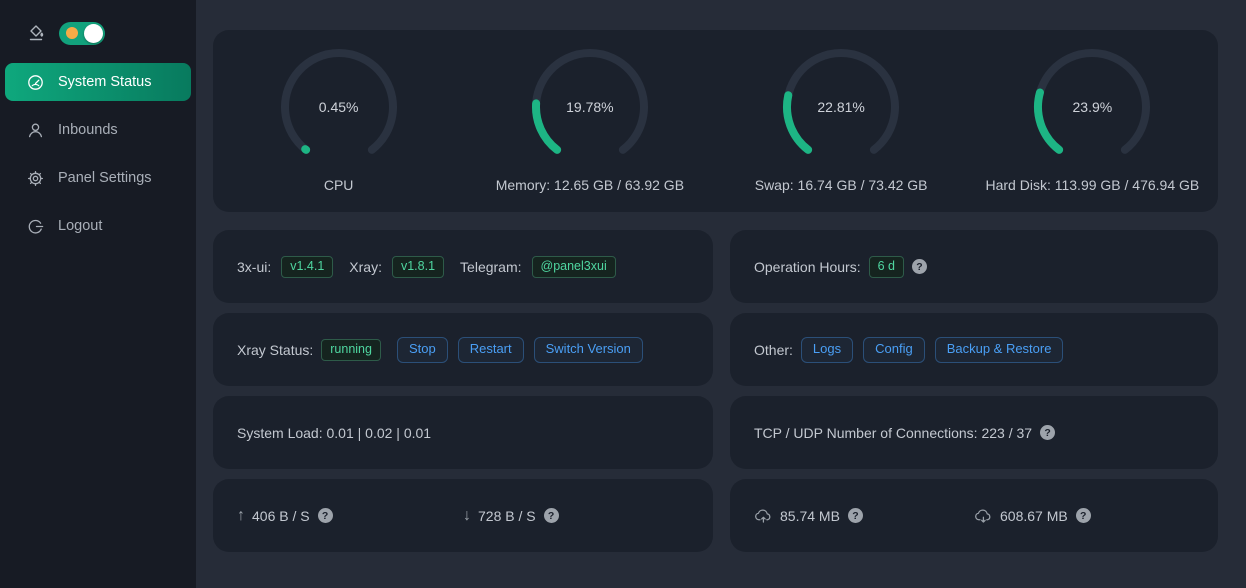 This screenshot has height=588, width=1246. I want to click on total-download: 608.67 MB ?, so click(1084, 516).